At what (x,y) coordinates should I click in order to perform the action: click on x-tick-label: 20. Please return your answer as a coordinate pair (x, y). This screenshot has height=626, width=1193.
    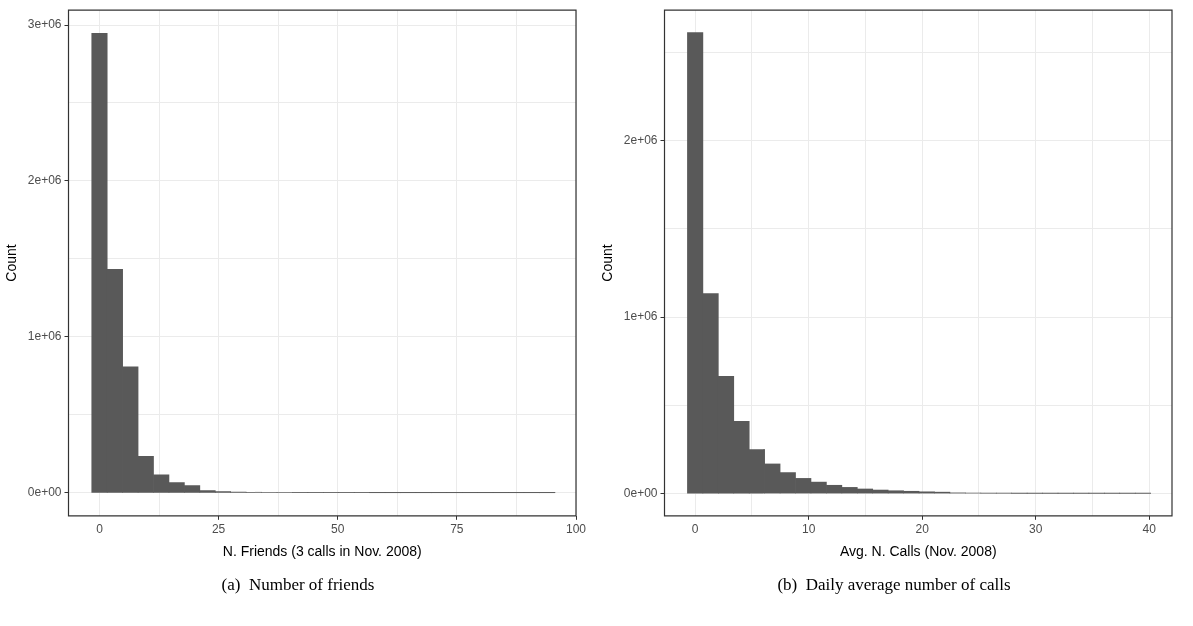
    Looking at the image, I should click on (922, 529).